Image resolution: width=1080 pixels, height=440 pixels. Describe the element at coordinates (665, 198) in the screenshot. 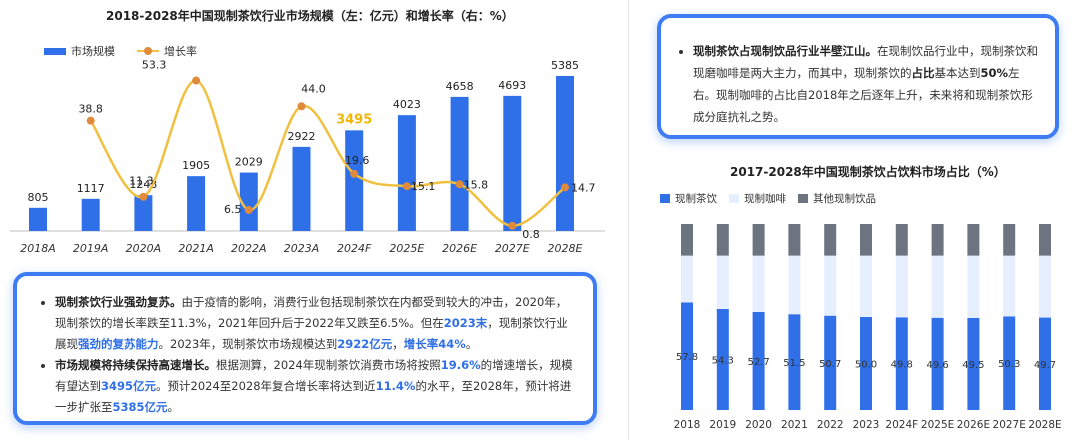

I see `legend-swatch-tea` at that location.